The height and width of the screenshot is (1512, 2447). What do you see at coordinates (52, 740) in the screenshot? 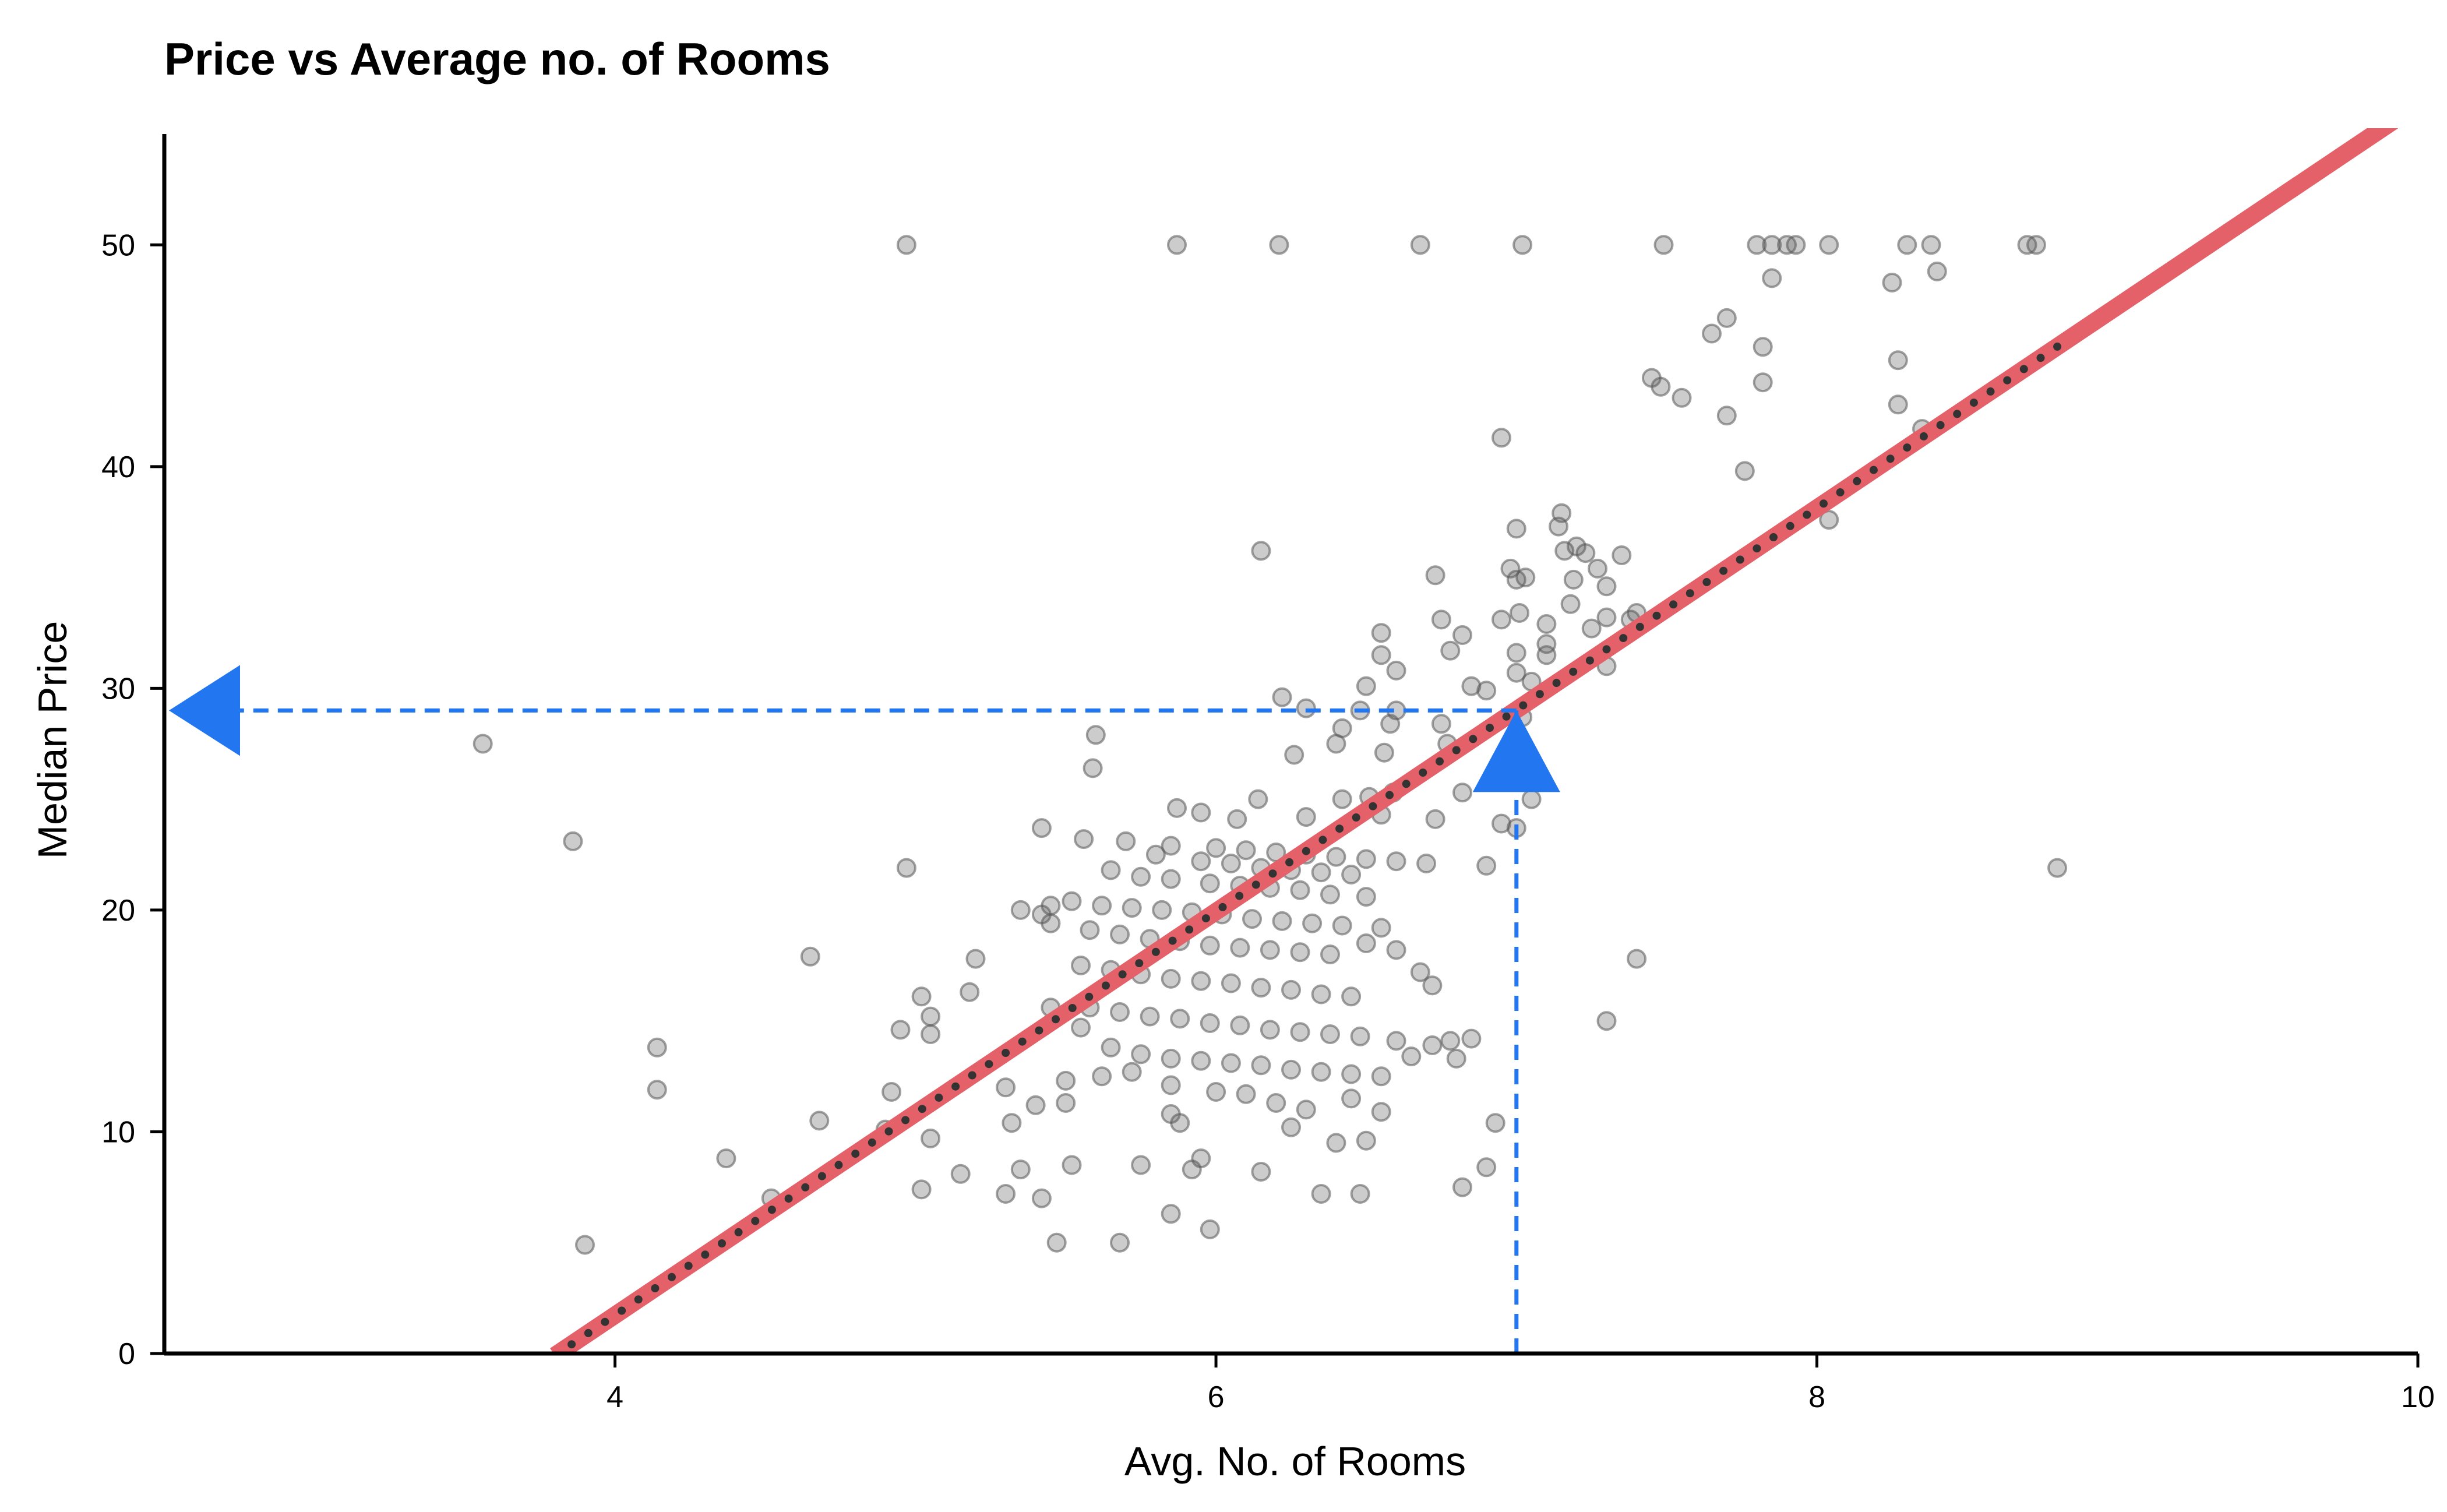
I see `y-axis-label: Median Price` at bounding box center [52, 740].